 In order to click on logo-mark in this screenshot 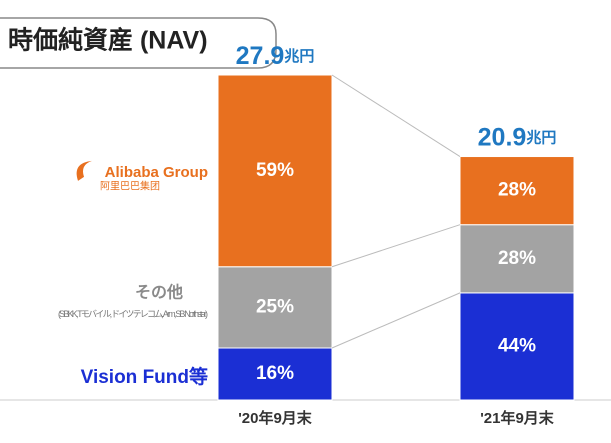, I will do `click(84, 170)`.